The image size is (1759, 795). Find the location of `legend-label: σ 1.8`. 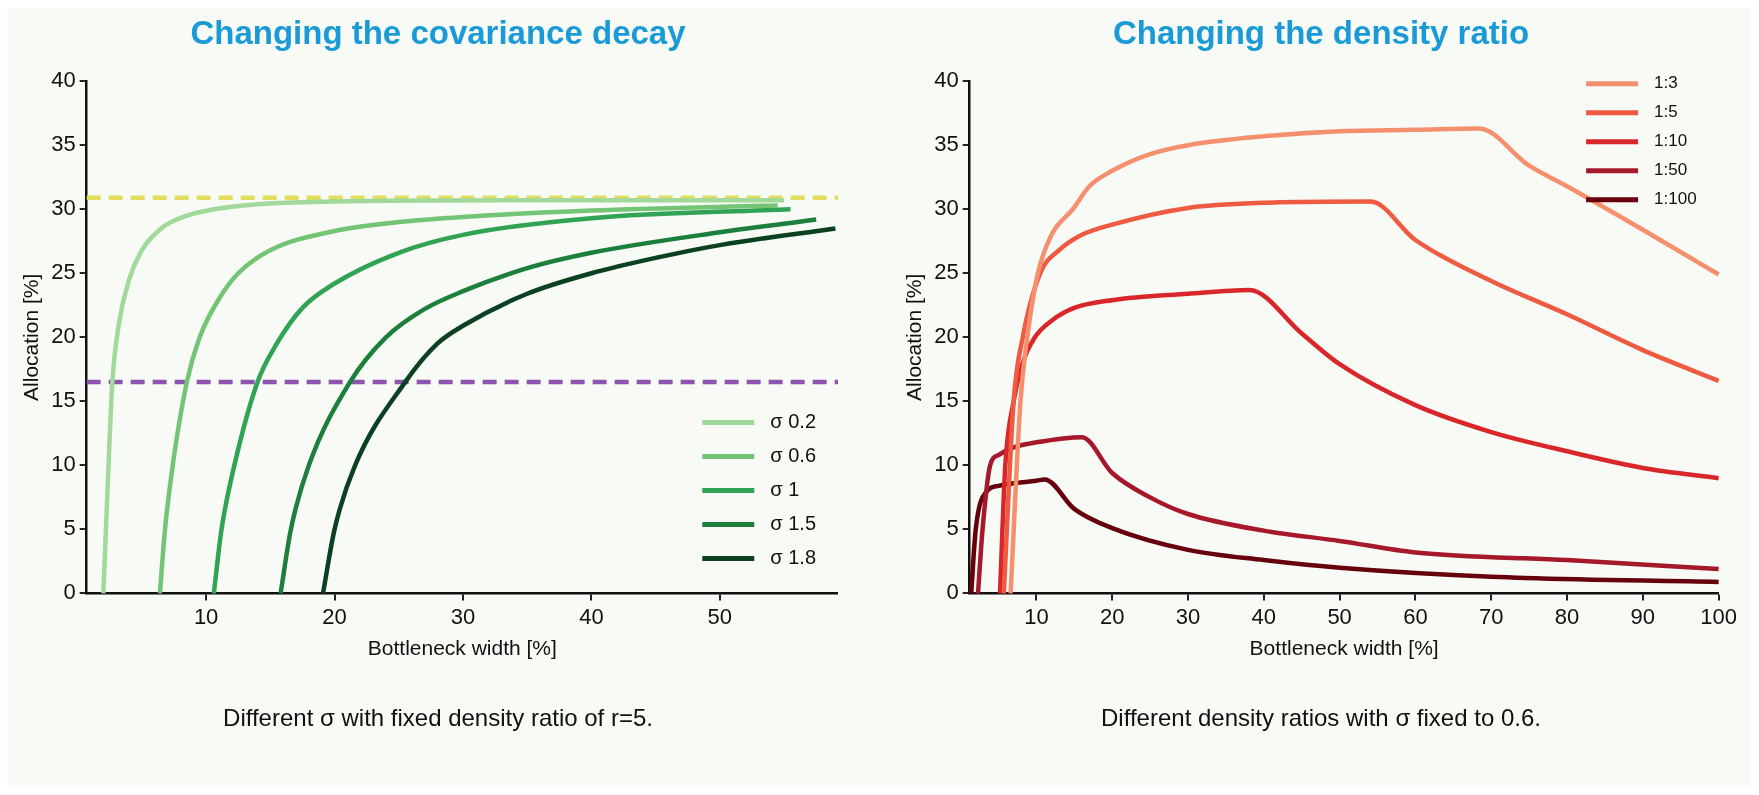

legend-label: σ 1.8 is located at coordinates (793, 556).